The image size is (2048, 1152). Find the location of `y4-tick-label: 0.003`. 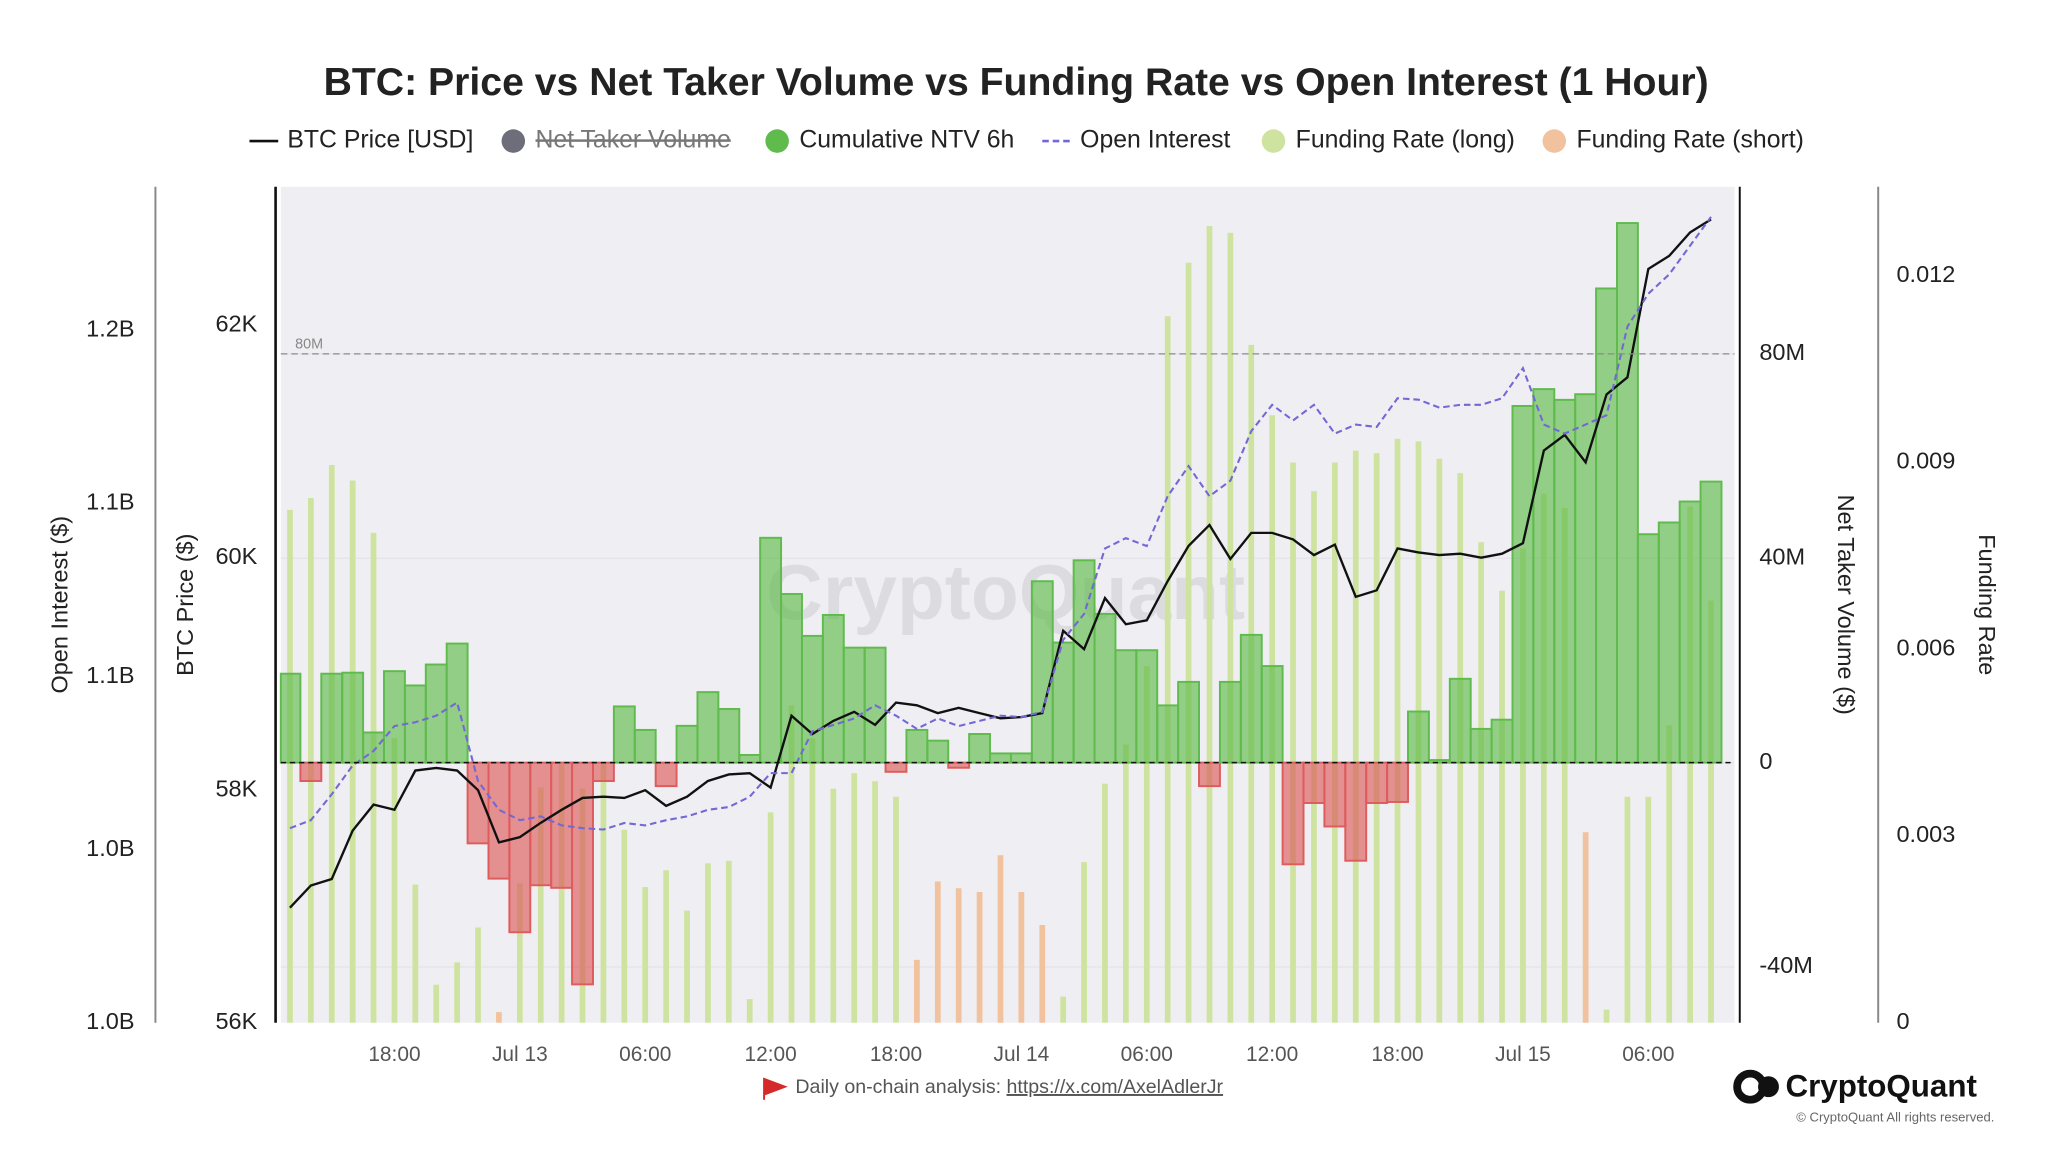

y4-tick-label: 0.003 is located at coordinates (1925, 834).